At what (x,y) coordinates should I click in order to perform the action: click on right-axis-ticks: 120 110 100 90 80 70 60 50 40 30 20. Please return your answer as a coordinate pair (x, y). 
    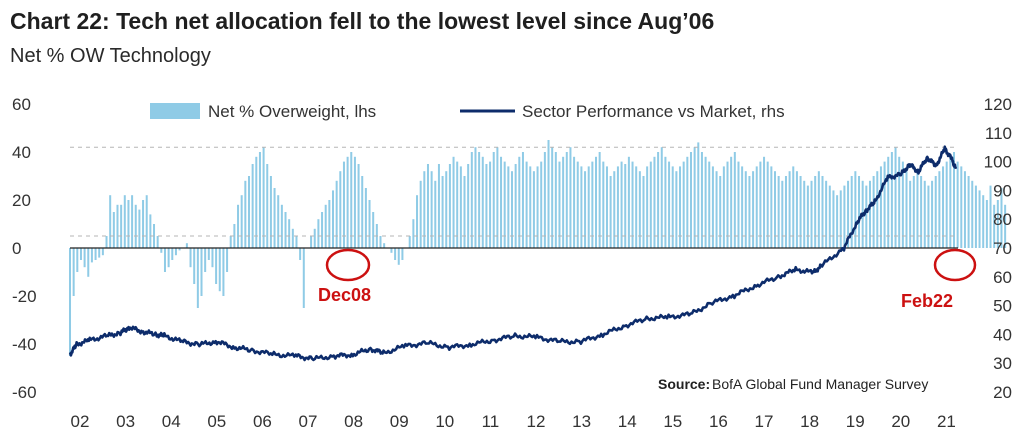
    Looking at the image, I should click on (998, 248).